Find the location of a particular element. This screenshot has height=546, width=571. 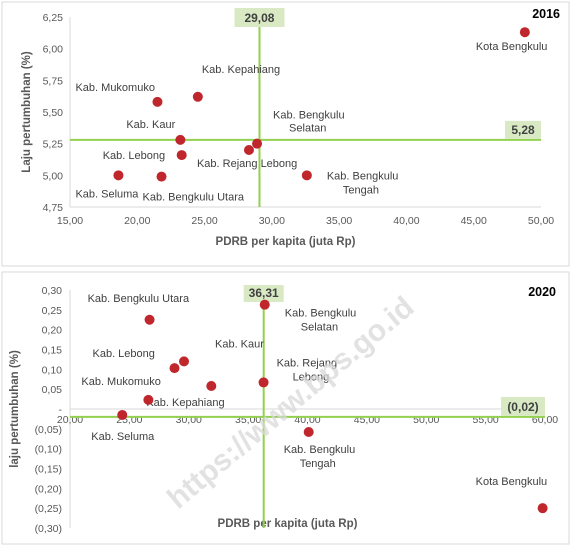

reference-x-label: 29,08 is located at coordinates (259, 18).